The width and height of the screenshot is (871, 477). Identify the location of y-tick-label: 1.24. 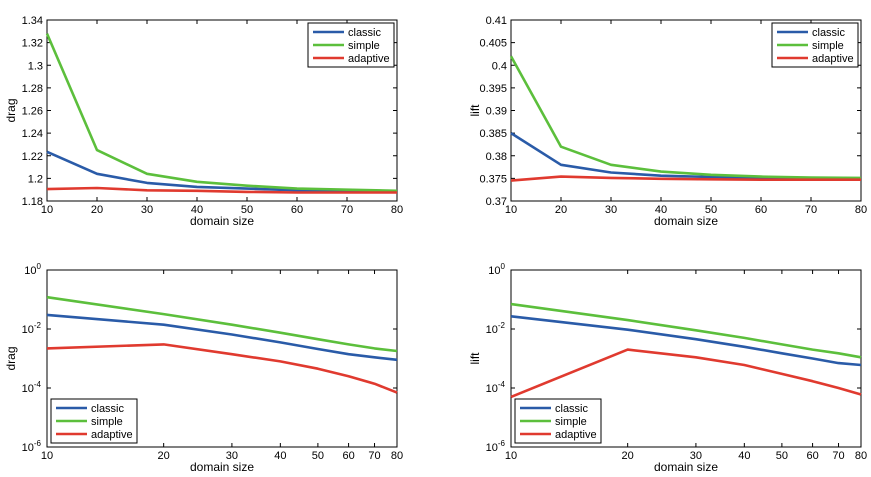
(32, 134).